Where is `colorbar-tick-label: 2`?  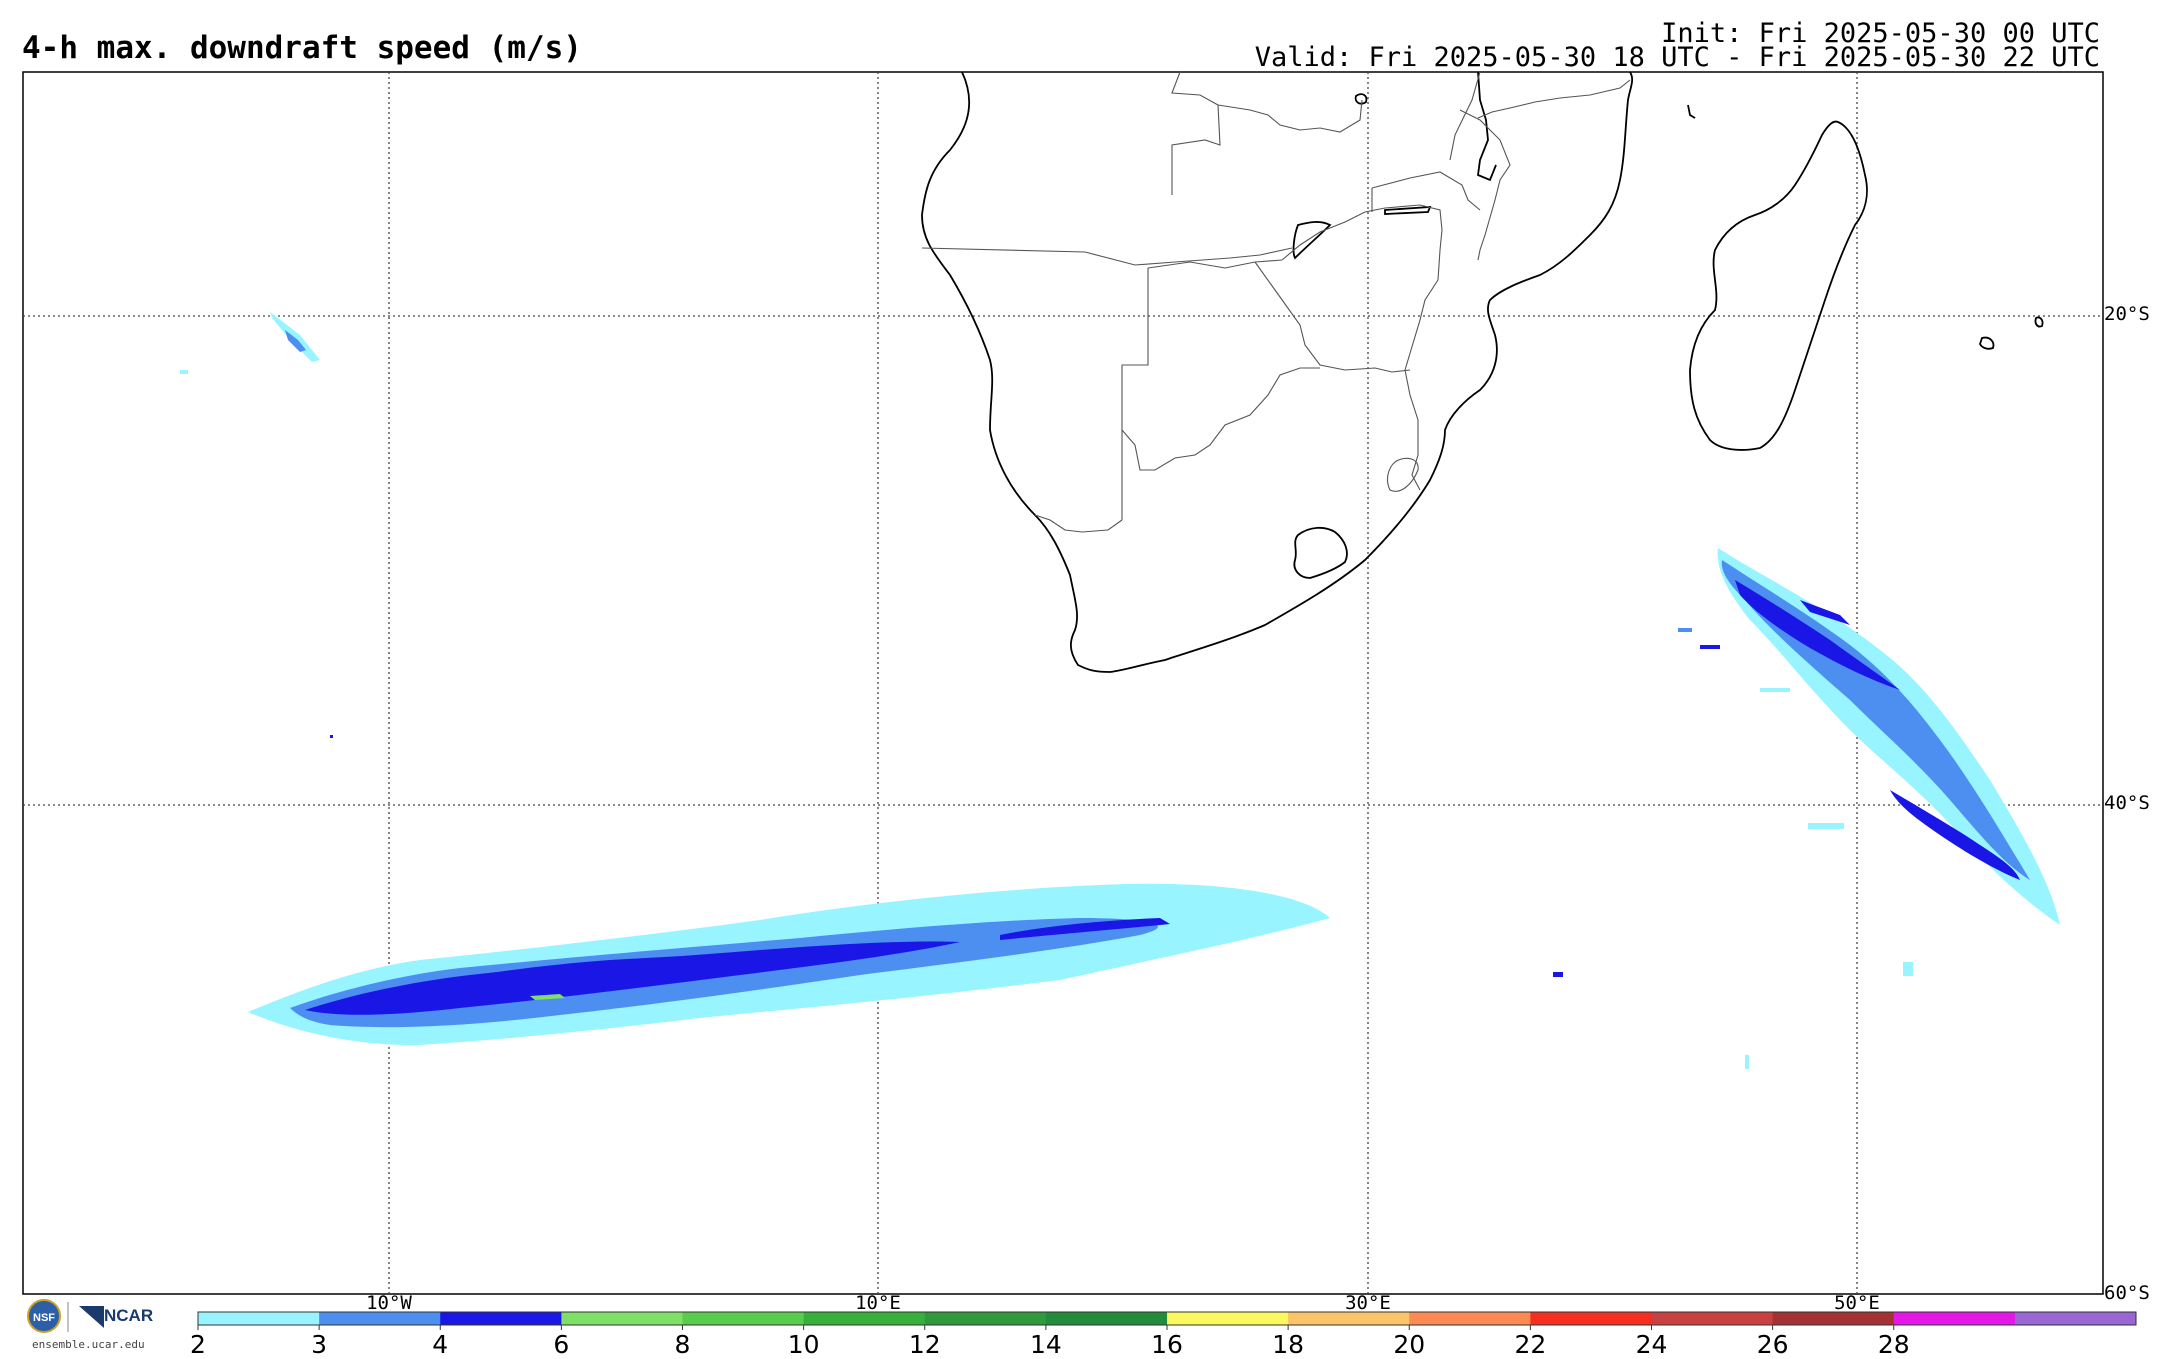 colorbar-tick-label: 2 is located at coordinates (198, 1344).